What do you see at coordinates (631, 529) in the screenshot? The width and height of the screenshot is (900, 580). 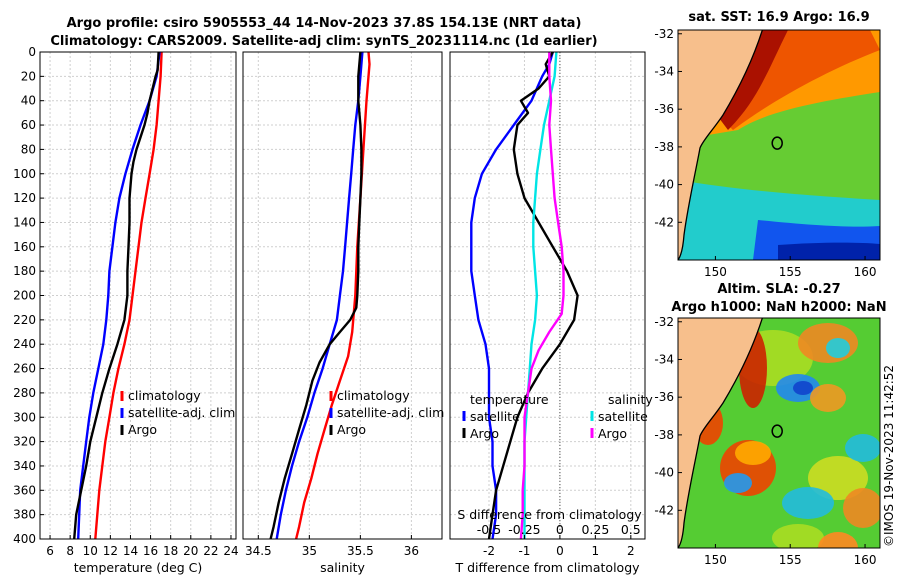 I see `diff-secondary-xtick-label: 0.5` at bounding box center [631, 529].